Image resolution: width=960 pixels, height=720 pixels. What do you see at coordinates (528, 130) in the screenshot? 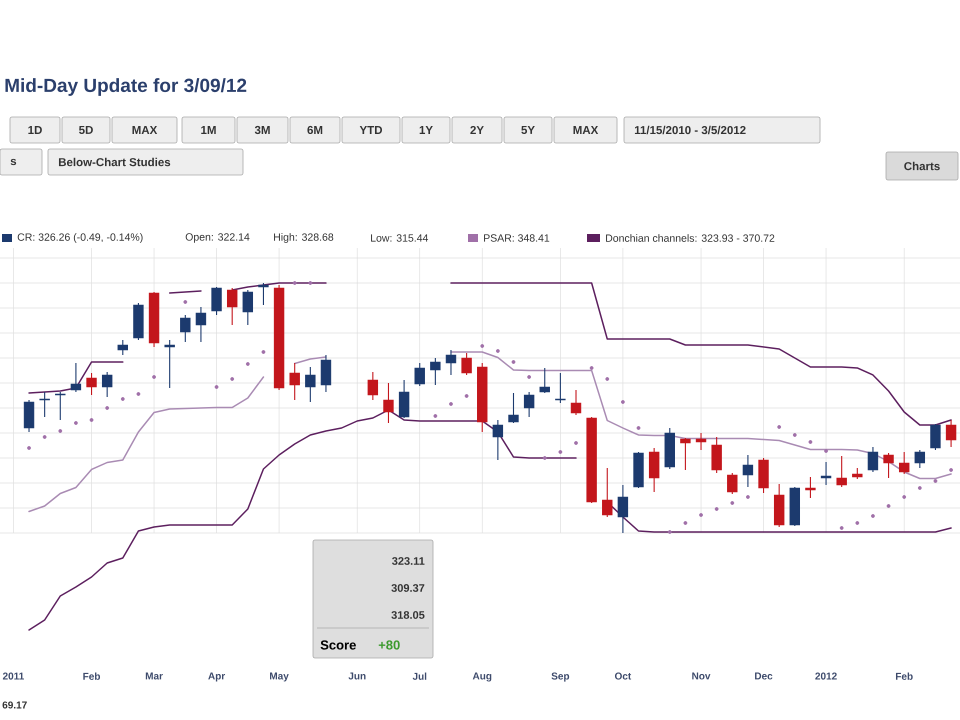
I see `text: 5Y` at bounding box center [528, 130].